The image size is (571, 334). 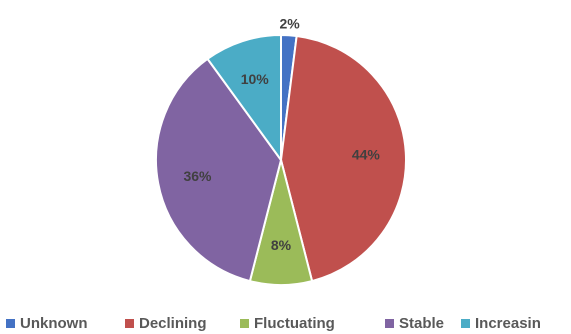 I want to click on data-label-increasin: 10%, so click(x=255, y=79).